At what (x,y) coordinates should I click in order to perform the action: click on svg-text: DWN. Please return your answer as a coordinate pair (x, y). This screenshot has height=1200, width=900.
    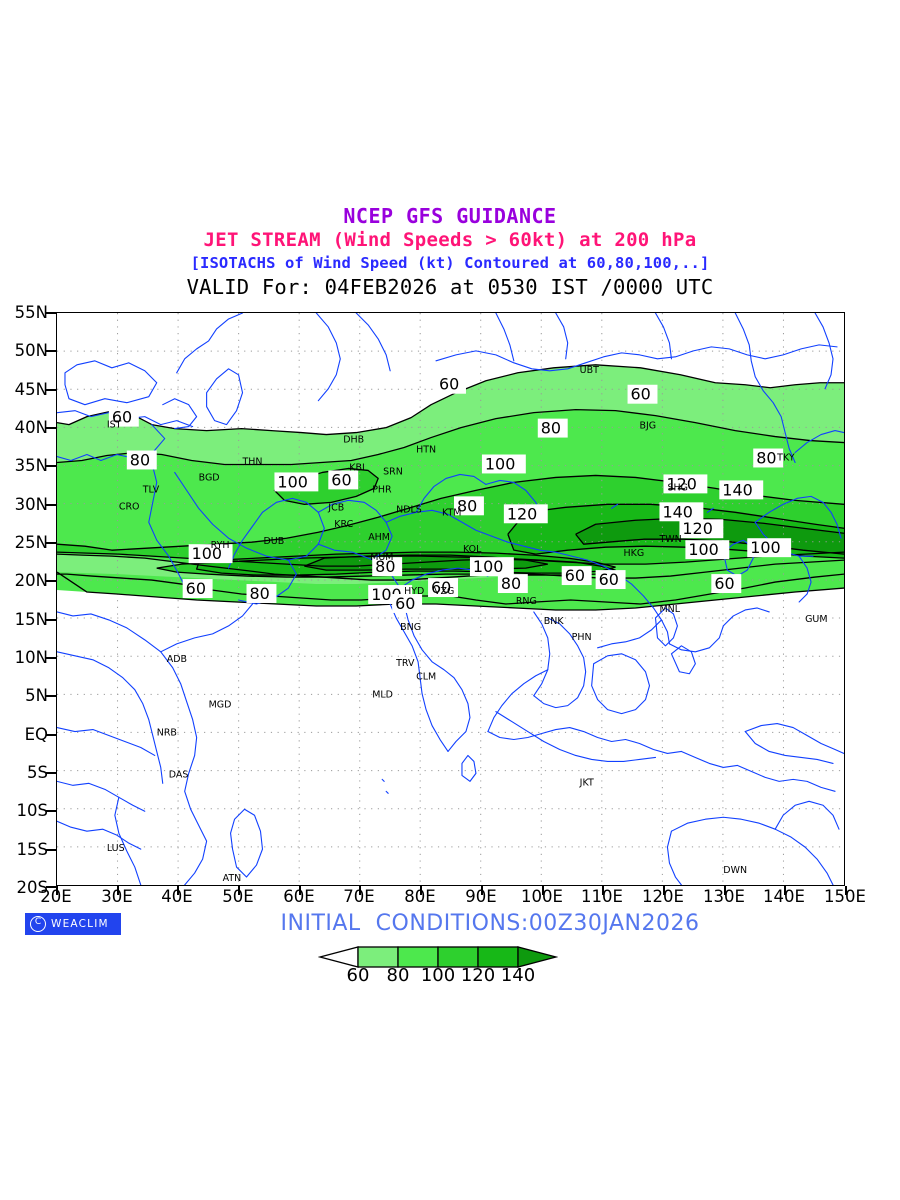
    Looking at the image, I should click on (735, 870).